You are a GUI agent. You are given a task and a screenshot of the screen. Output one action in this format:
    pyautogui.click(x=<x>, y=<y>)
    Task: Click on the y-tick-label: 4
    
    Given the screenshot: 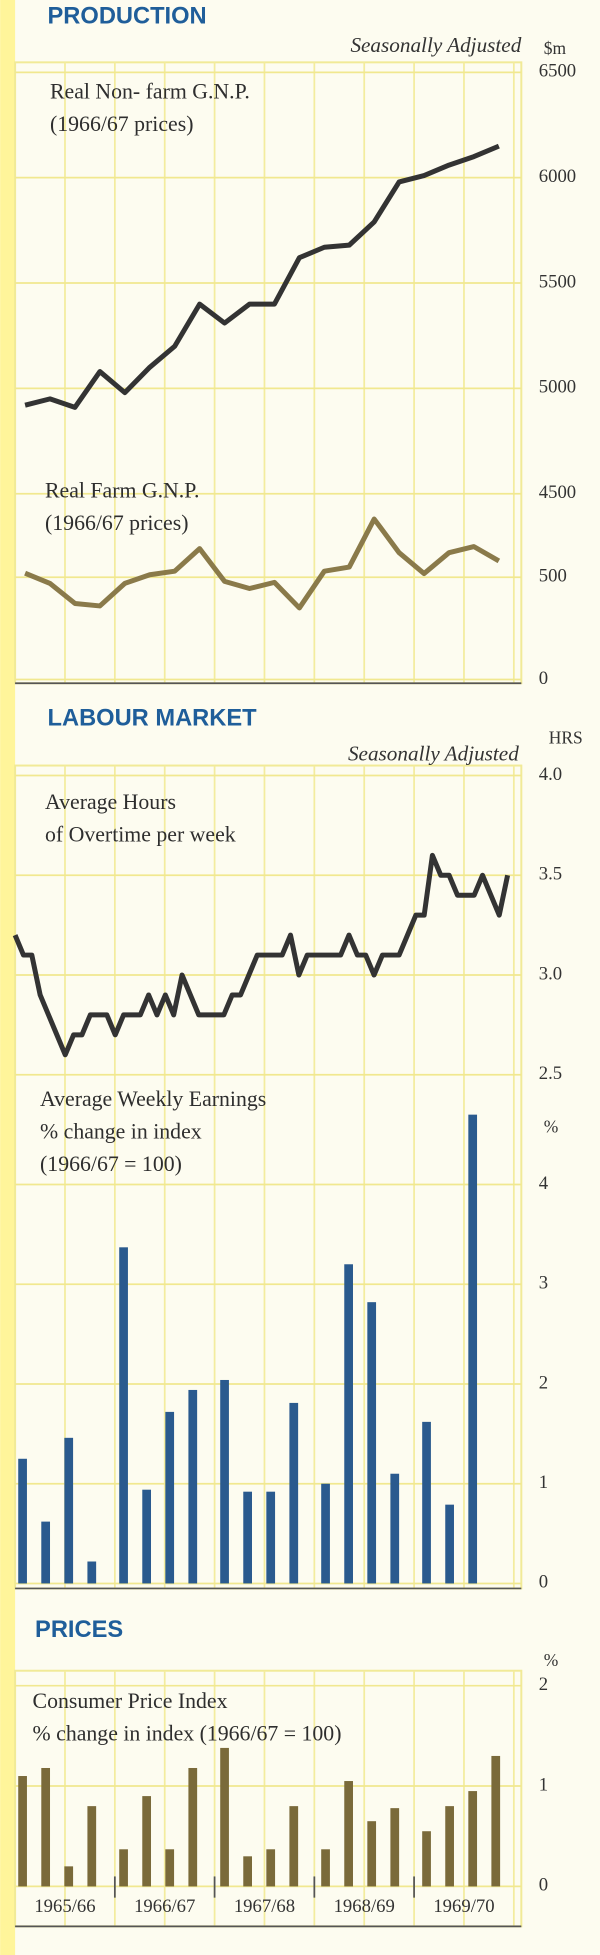 What is the action you would take?
    pyautogui.click(x=544, y=1183)
    